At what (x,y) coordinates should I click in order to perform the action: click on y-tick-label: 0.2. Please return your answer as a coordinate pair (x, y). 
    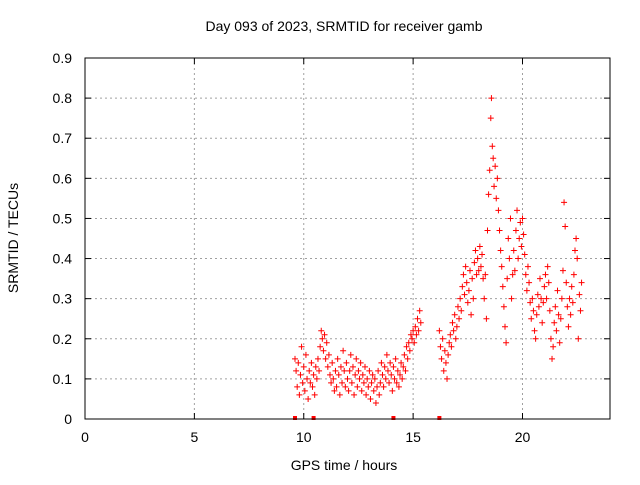
    Looking at the image, I should click on (63, 339).